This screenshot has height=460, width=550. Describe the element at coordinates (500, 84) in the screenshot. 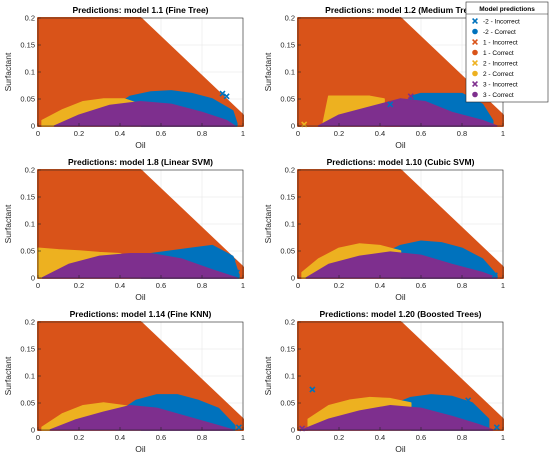

I see `legend-entry-label: 3 - Incorrect` at that location.